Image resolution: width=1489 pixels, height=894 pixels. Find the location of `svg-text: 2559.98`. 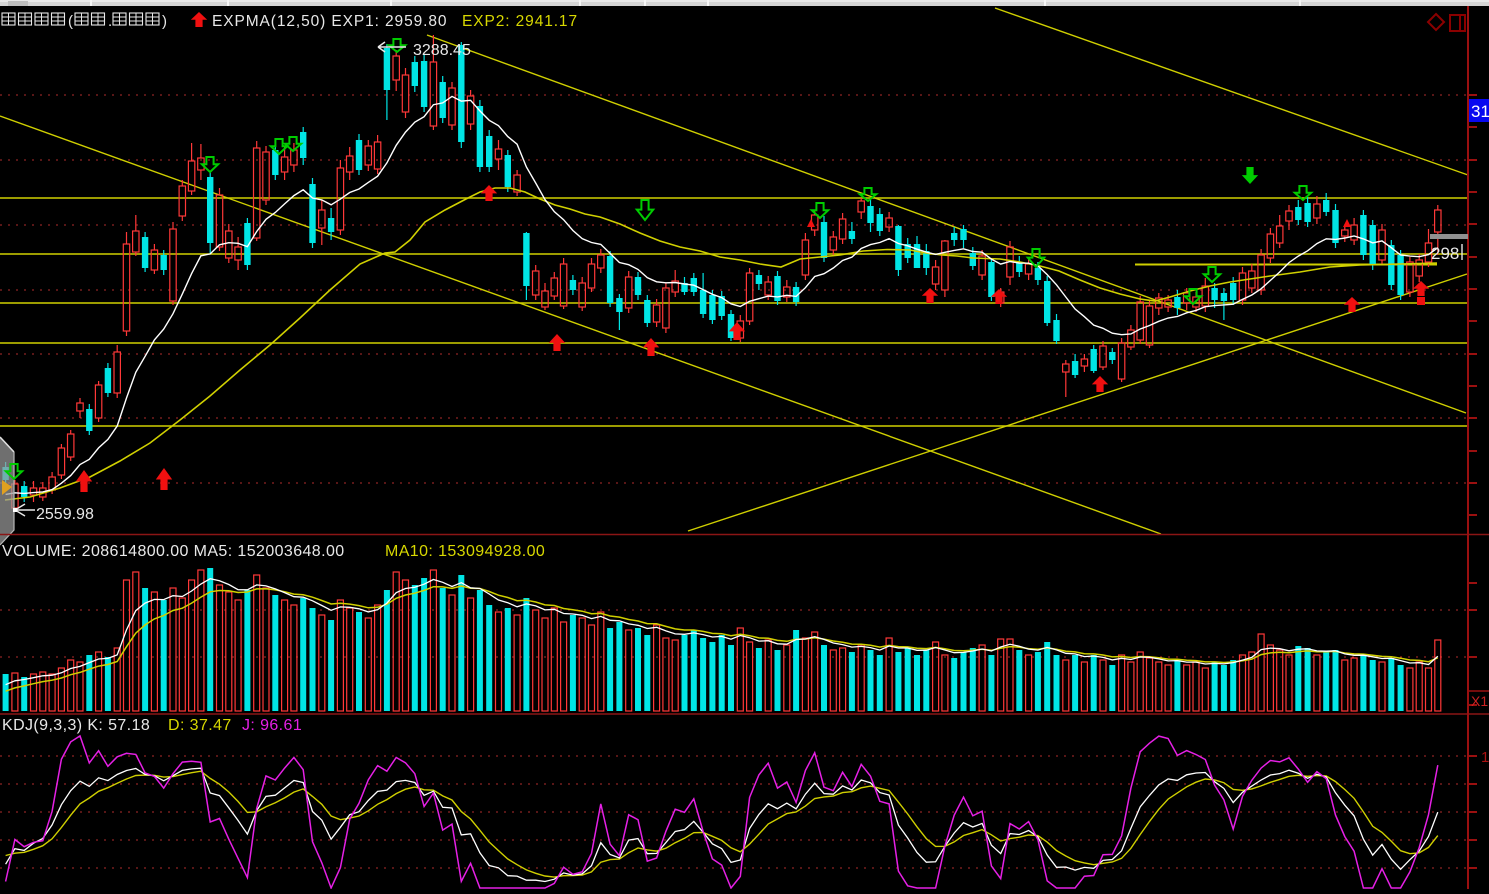

svg-text: 2559.98 is located at coordinates (65, 514).